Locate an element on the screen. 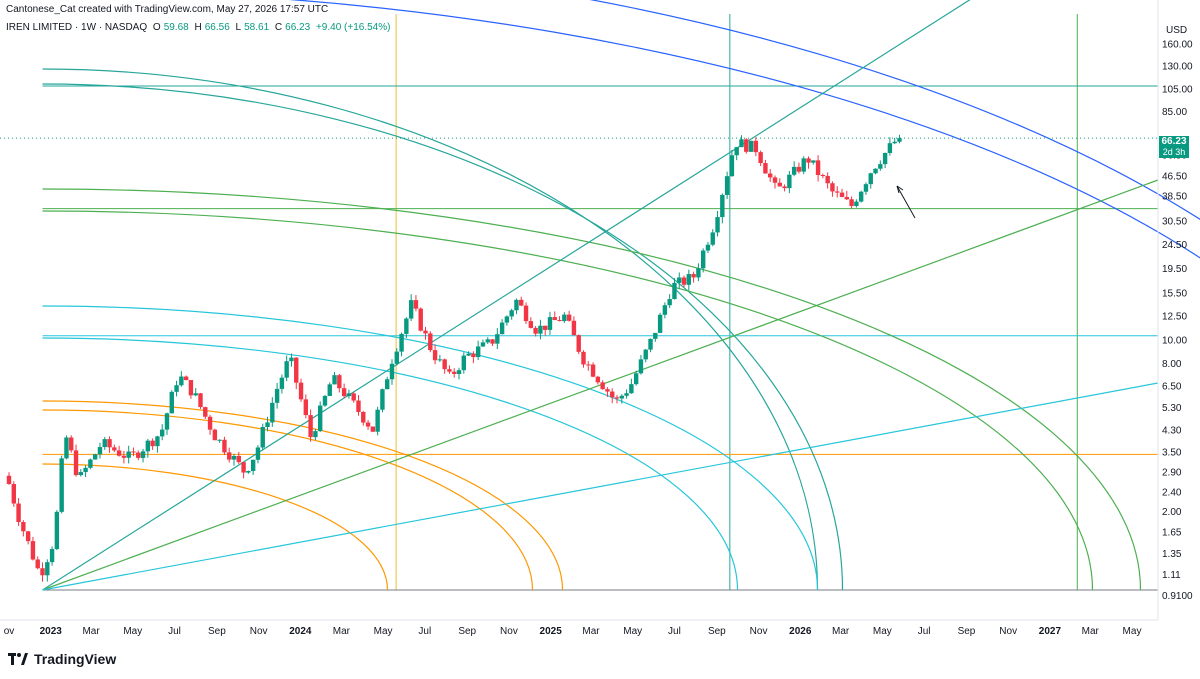  price-tick-label: 1.65 is located at coordinates (1172, 533).